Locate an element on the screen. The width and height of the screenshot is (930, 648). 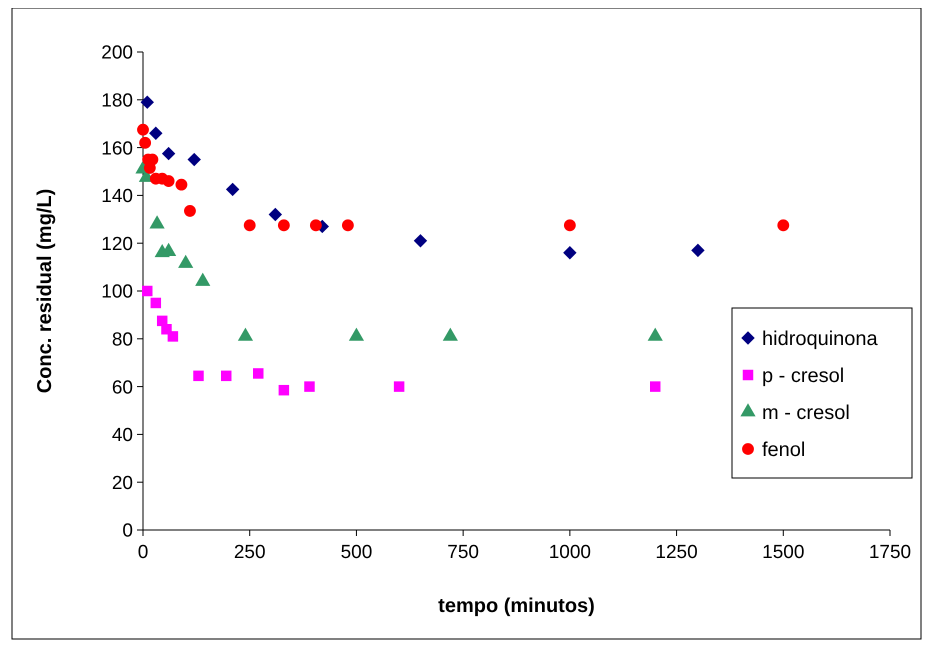
x-tick-label: 1750 is located at coordinates (890, 552).